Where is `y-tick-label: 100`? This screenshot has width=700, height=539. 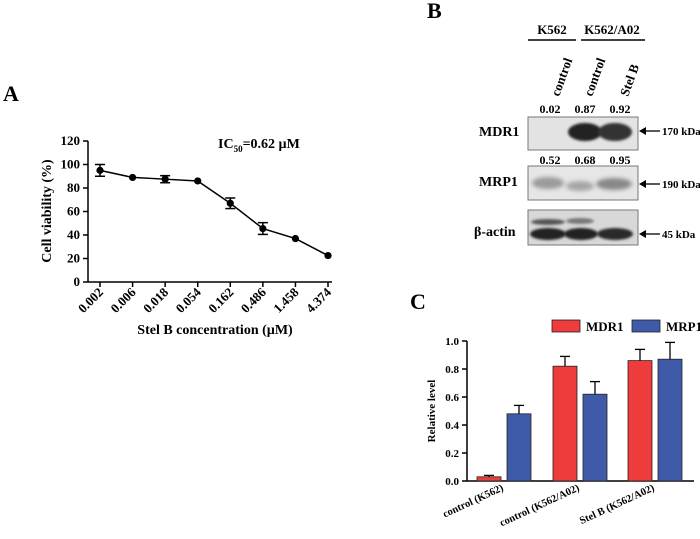 y-tick-label: 100 is located at coordinates (71, 164).